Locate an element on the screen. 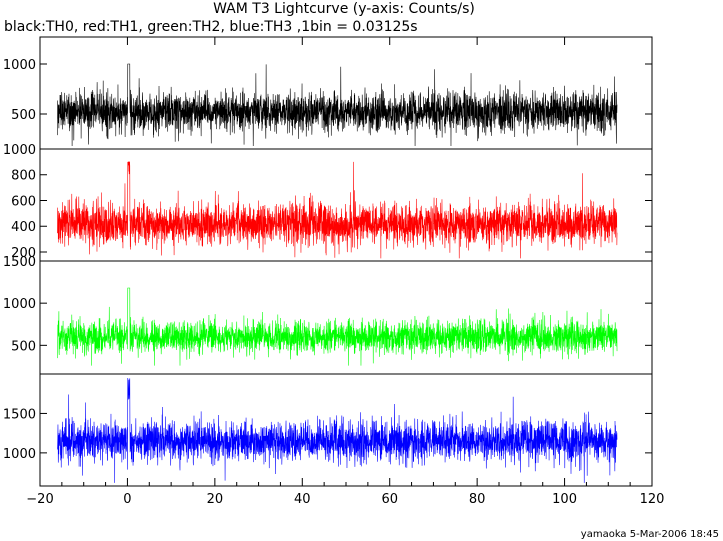 This screenshot has height=541, width=723. series-th0-line is located at coordinates (337, 105).